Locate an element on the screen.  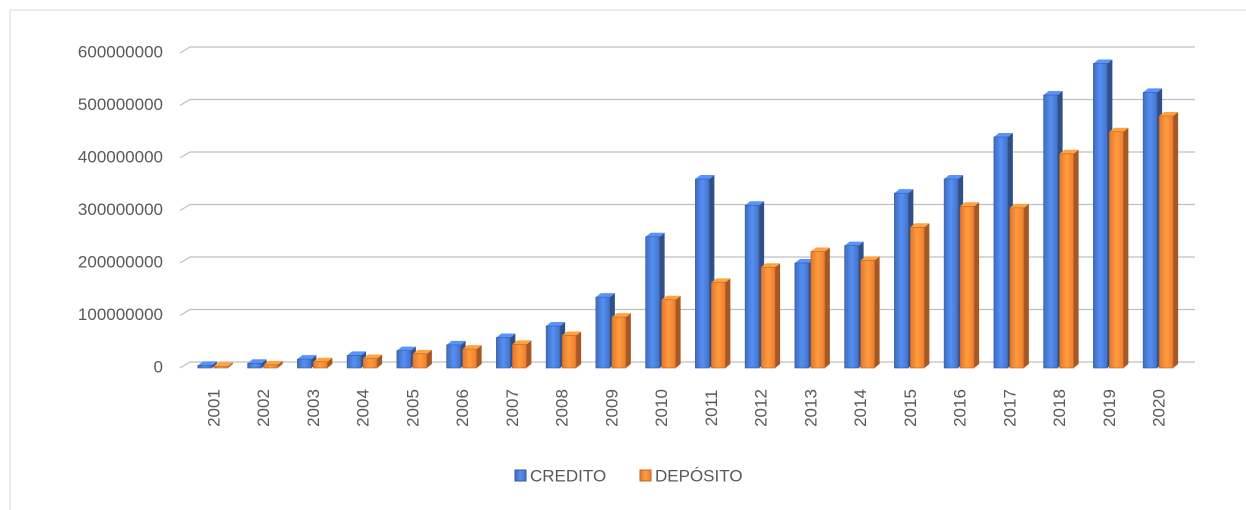
x-tick-label: 2016 is located at coordinates (960, 408).